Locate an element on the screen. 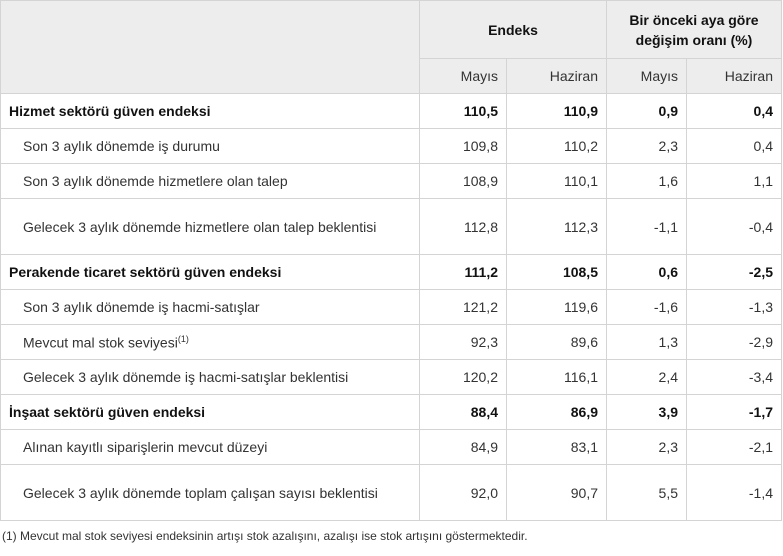  header-change-line1: Bir önceki aya göre is located at coordinates (694, 19).